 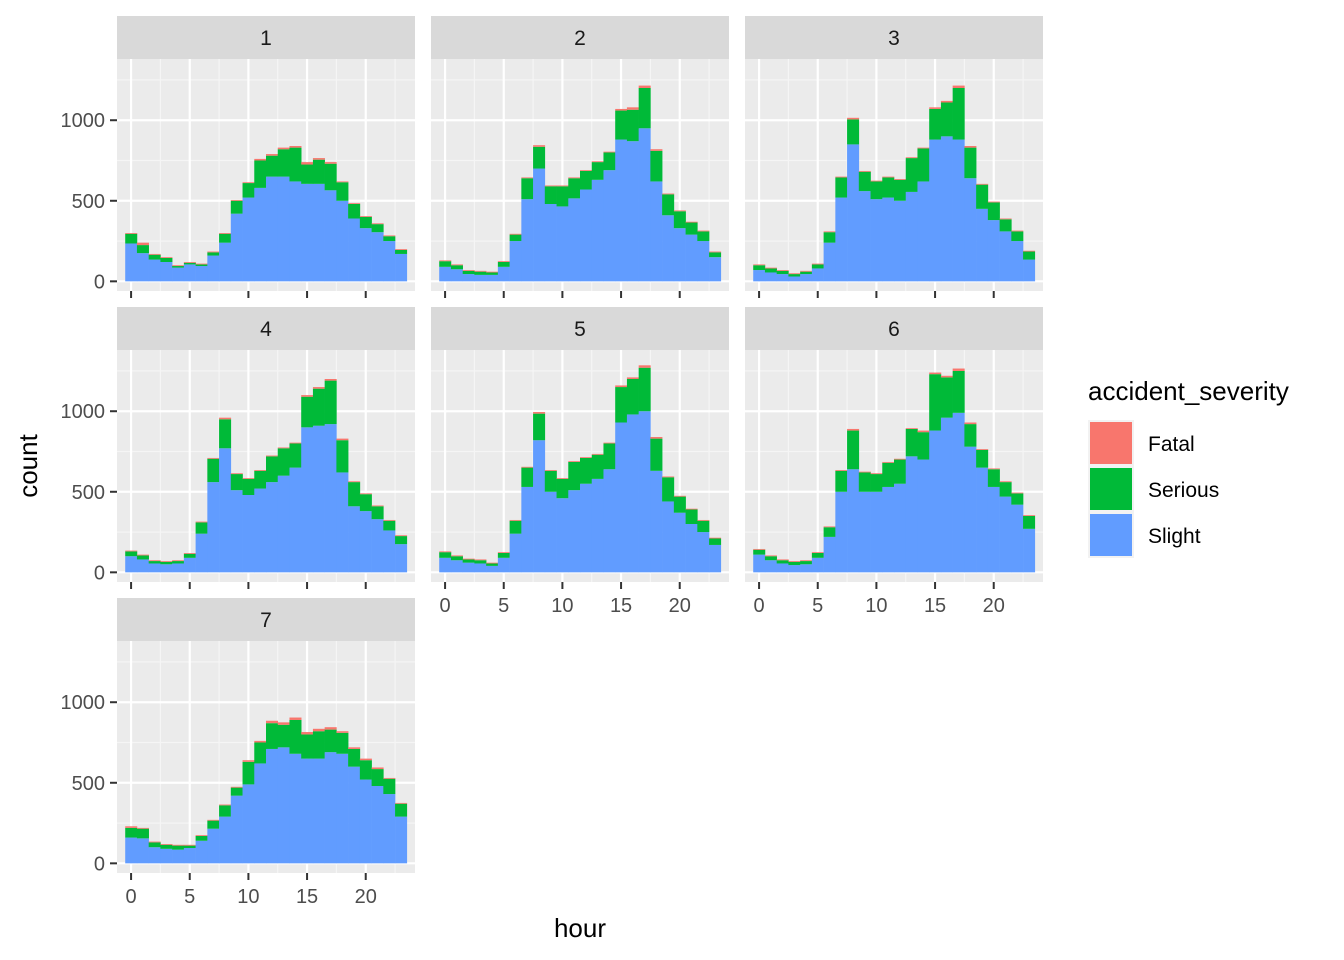 What do you see at coordinates (876, 606) in the screenshot?
I see `x-tick-label: 10` at bounding box center [876, 606].